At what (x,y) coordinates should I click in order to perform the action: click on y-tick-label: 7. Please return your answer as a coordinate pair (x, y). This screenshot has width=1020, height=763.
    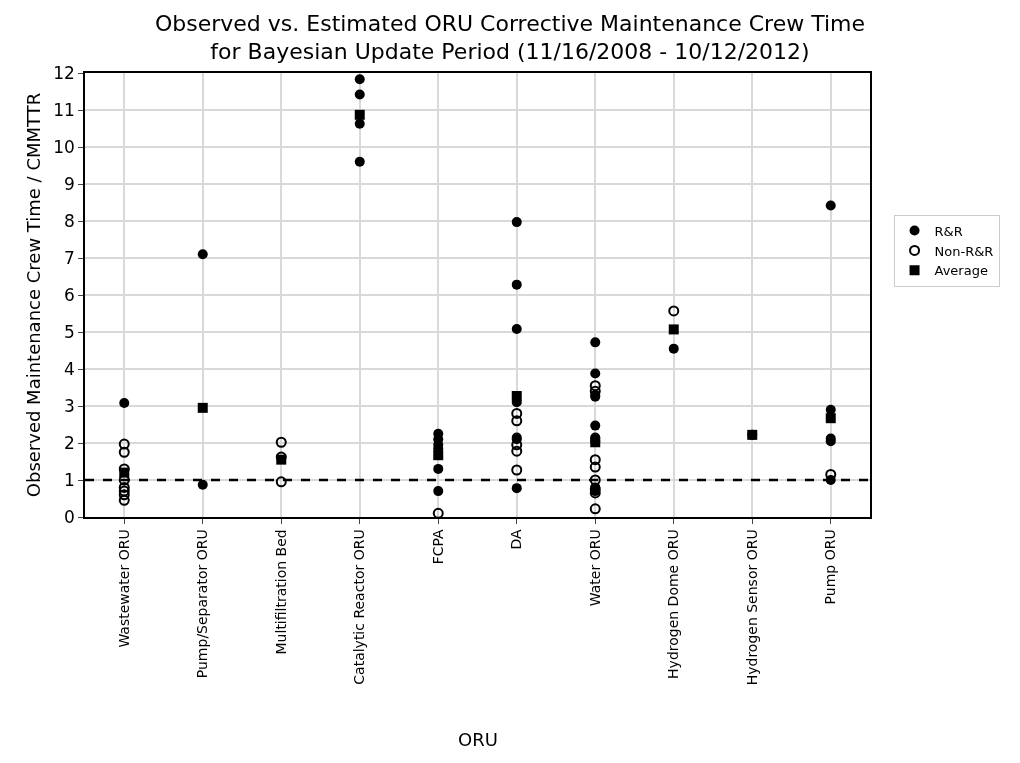
    Looking at the image, I should click on (69, 257).